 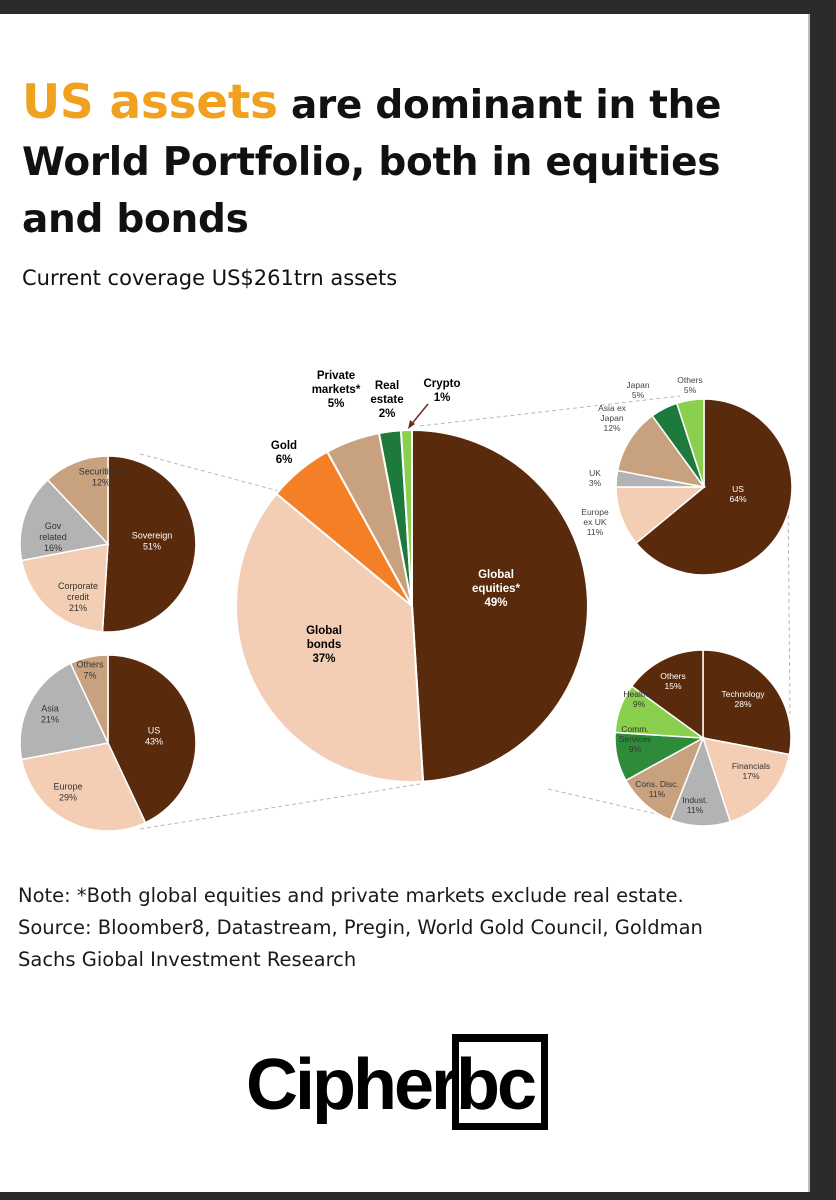 I want to click on equities-by-sector-slice-label-2: Indust. 11%, so click(x=695, y=805).